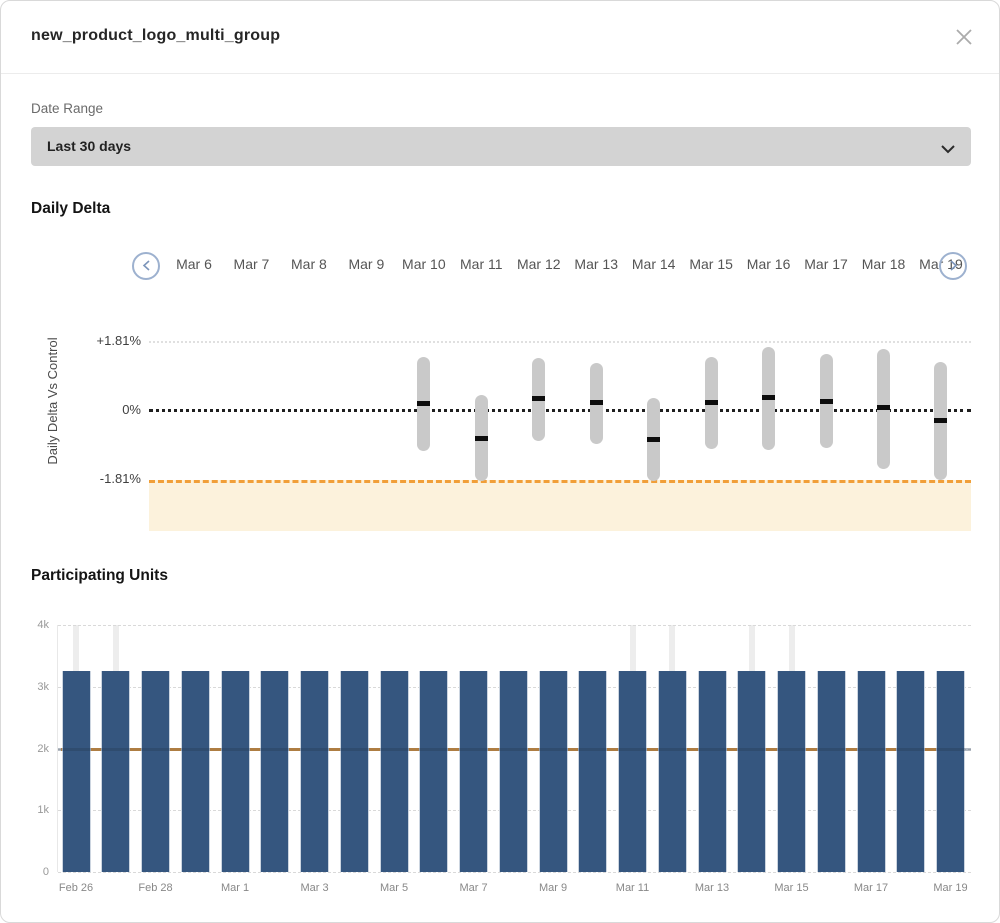  Describe the element at coordinates (71, 208) in the screenshot. I see `daily-delta-heading: Daily Delta` at that location.